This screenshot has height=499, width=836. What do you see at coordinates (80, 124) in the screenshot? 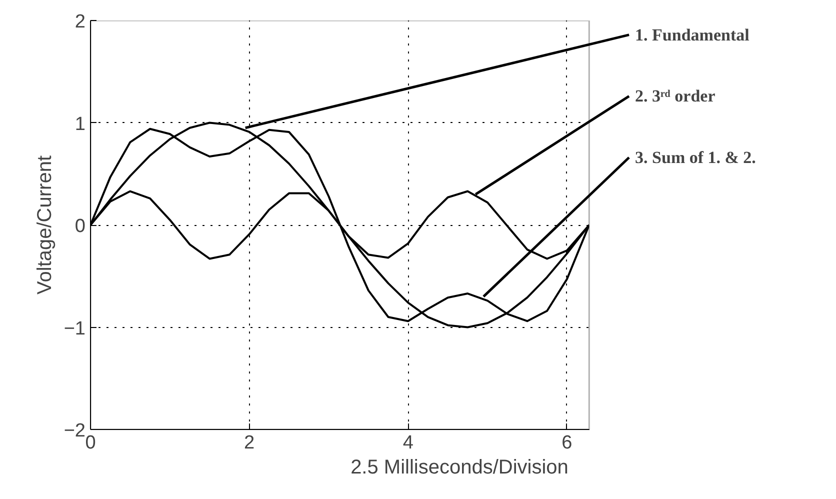
I see `y-tick-label: 1` at bounding box center [80, 124].